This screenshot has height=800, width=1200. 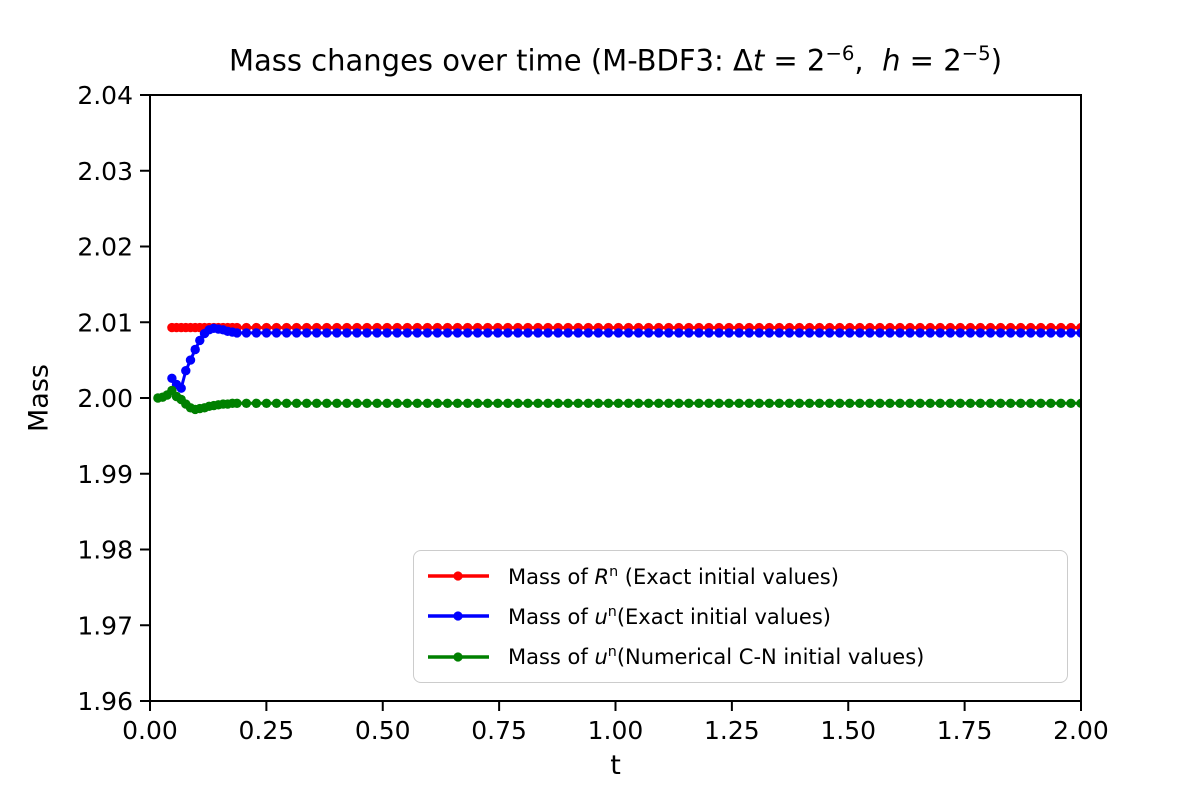 What do you see at coordinates (617, 400) in the screenshot?
I see `series-mass-un-numerical-cn` at bounding box center [617, 400].